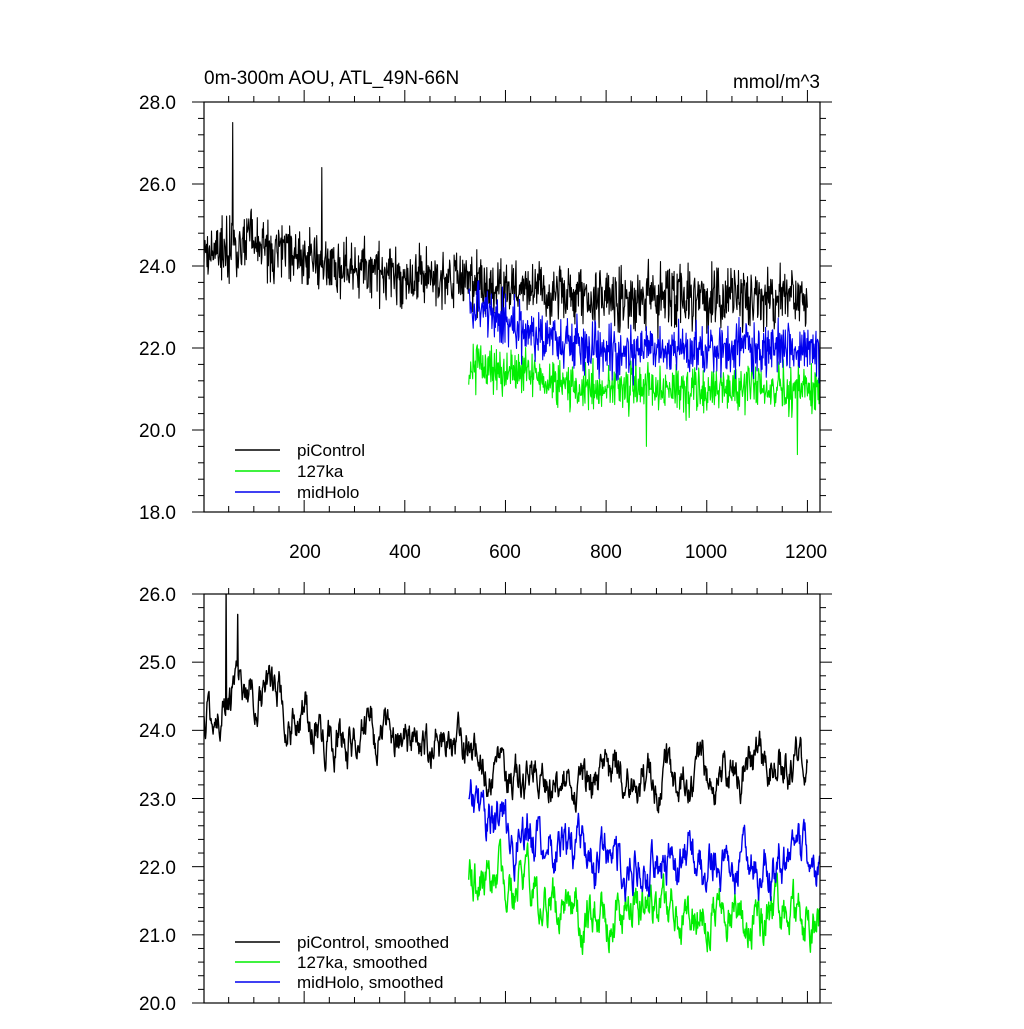 This screenshot has width=1024, height=1029. What do you see at coordinates (157, 267) in the screenshot?
I see `top-ytick-label-24: 24.0` at bounding box center [157, 267].